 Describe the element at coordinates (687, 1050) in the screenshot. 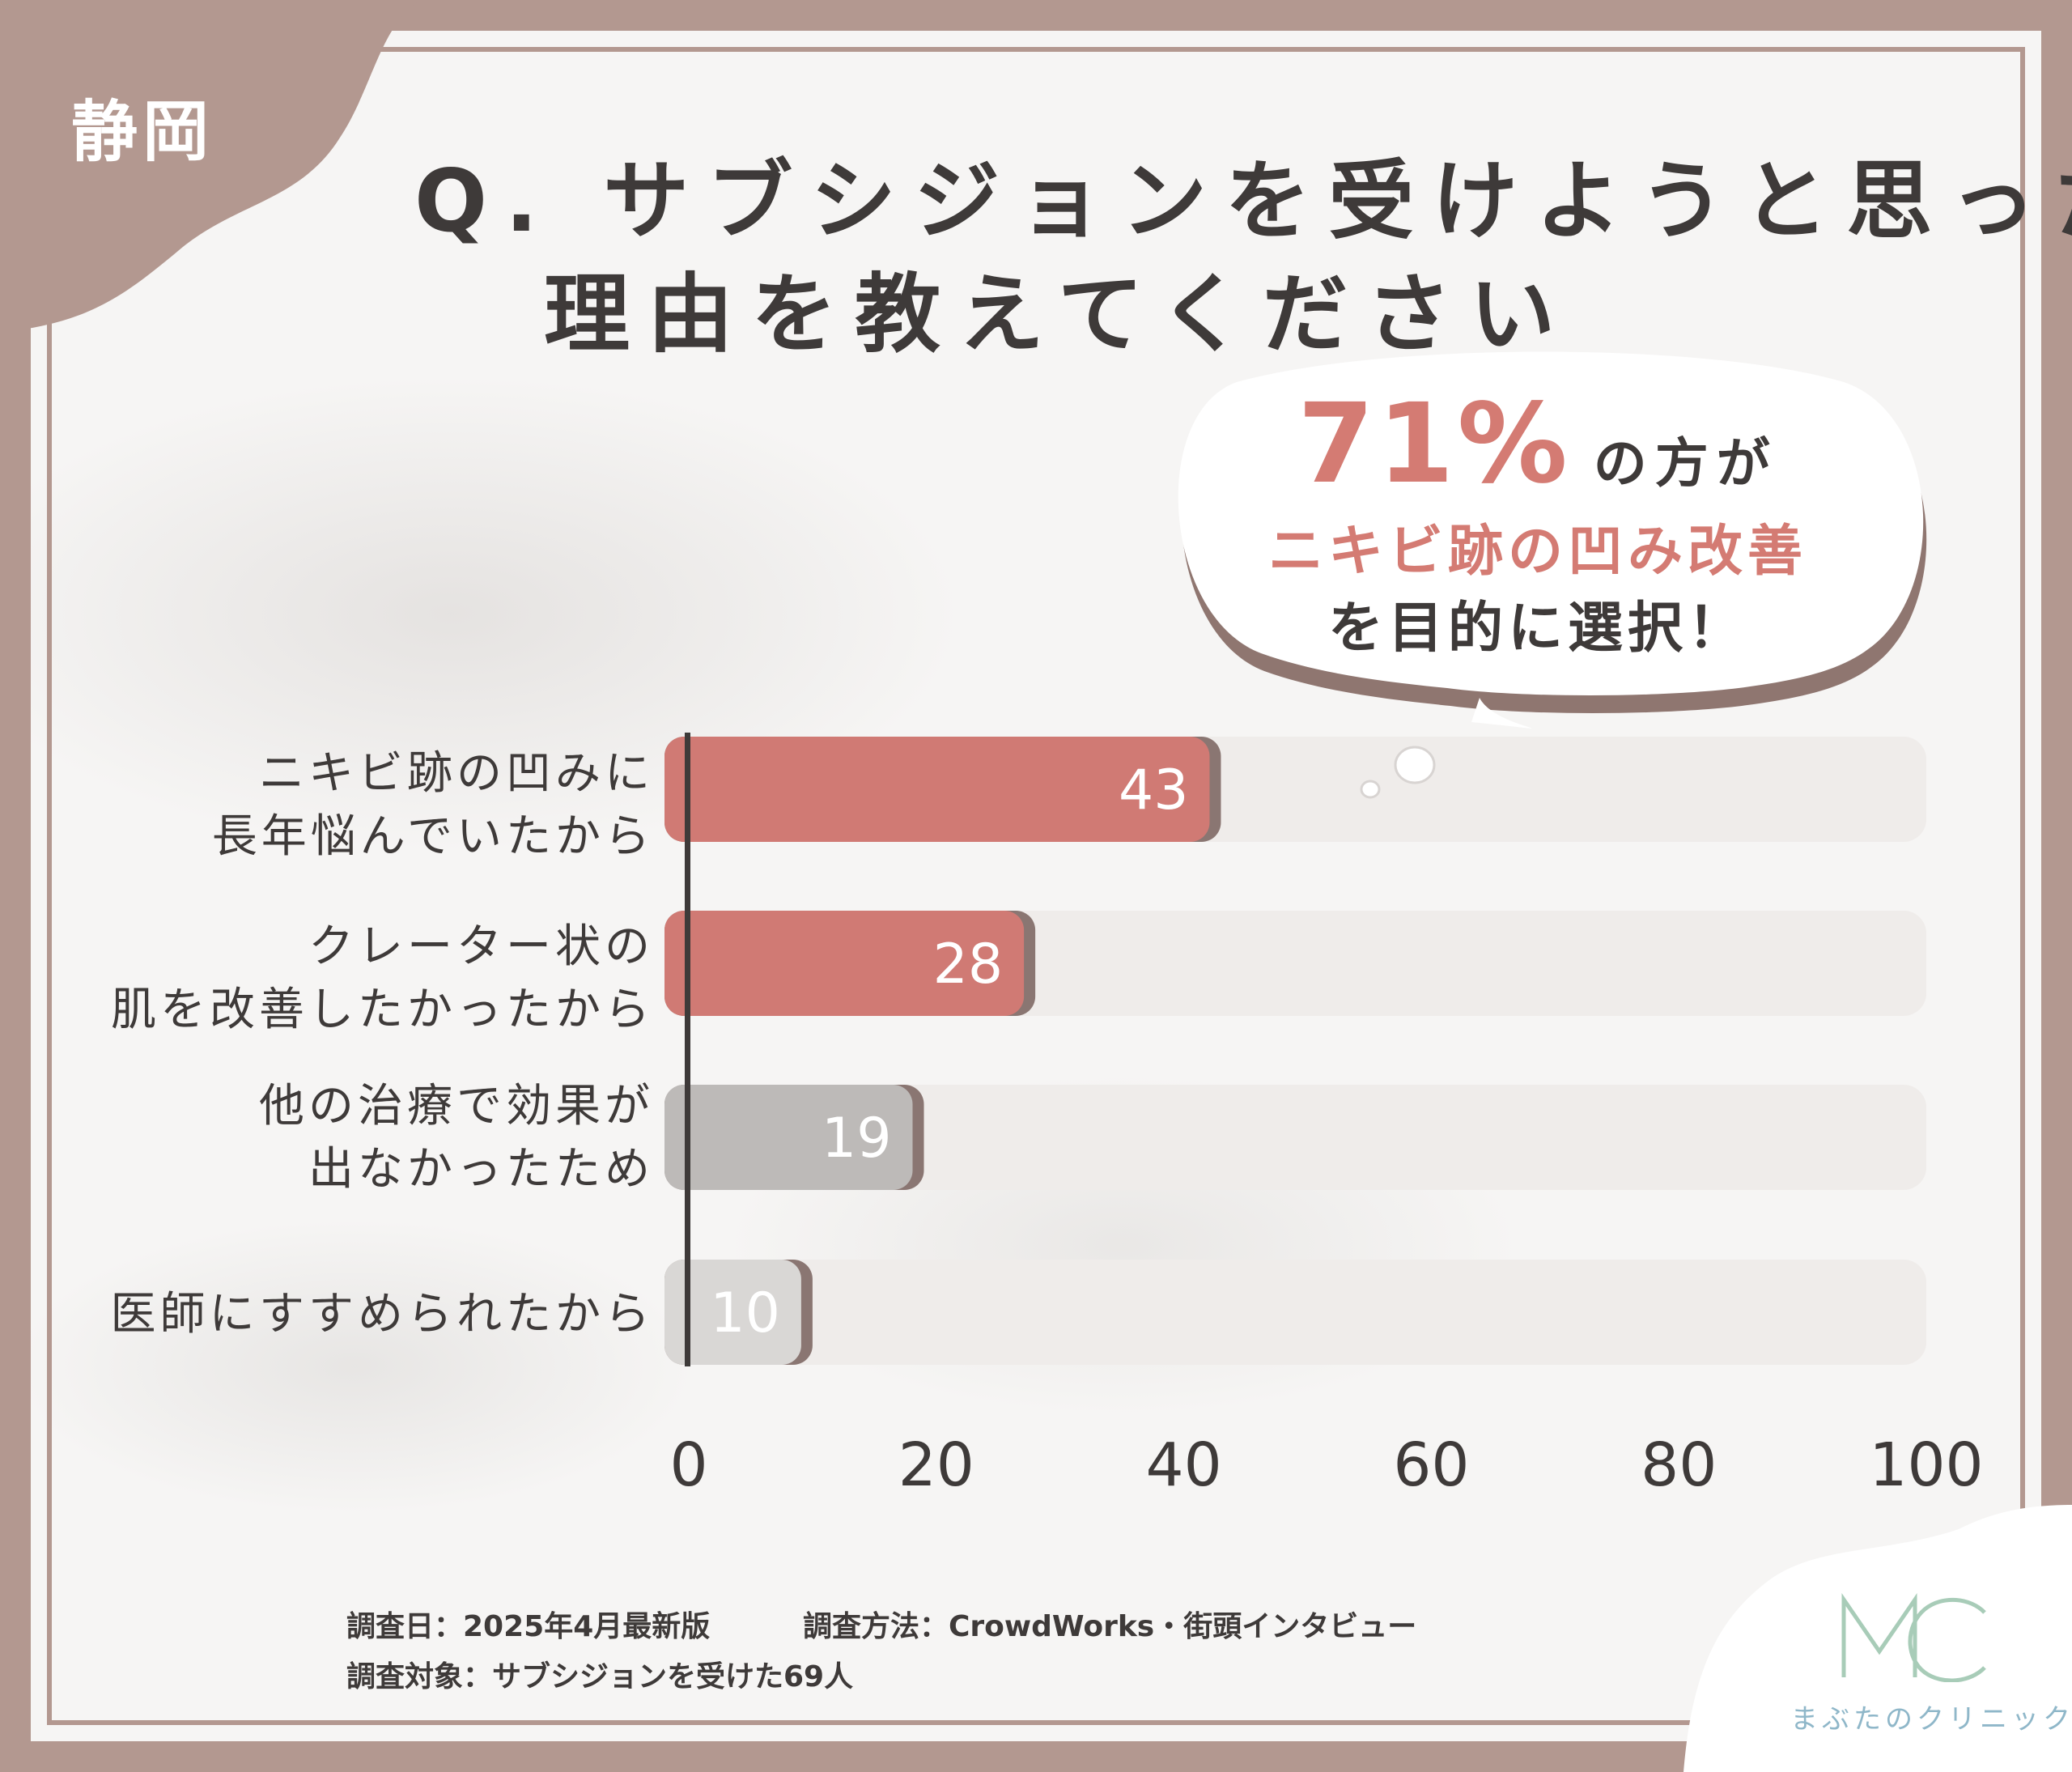

I see `y-axis-line` at that location.